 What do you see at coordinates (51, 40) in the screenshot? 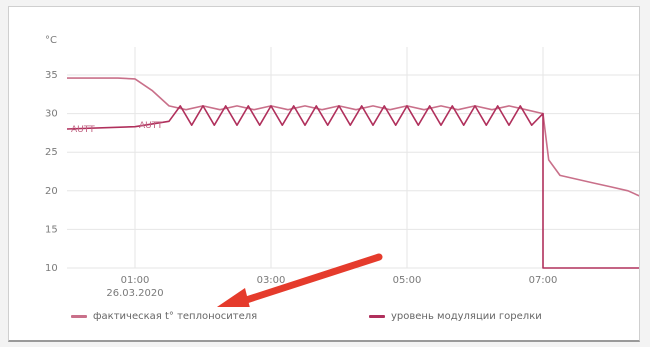
I see `y-unit-label: °C` at bounding box center [51, 40].